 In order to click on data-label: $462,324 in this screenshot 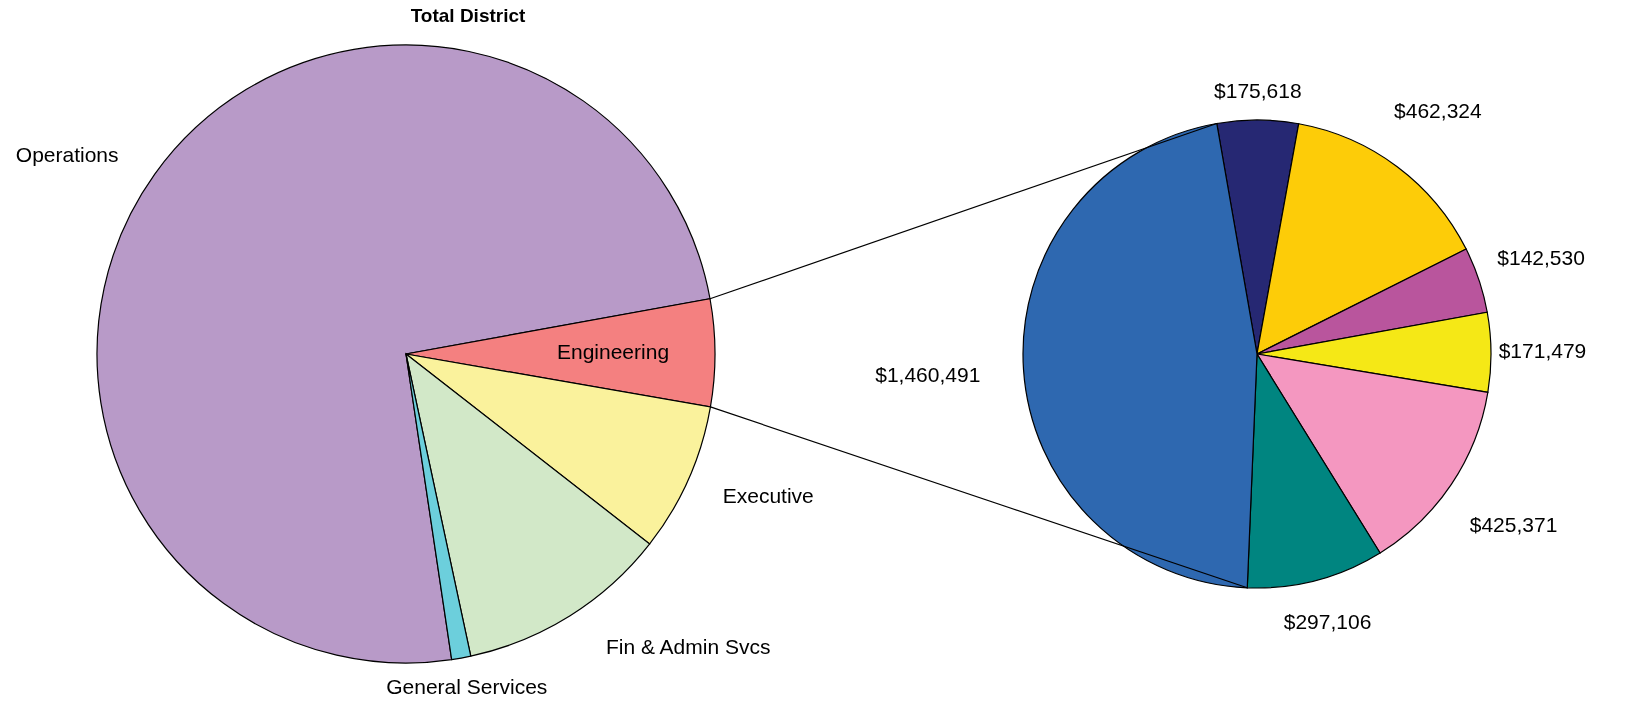, I will do `click(1438, 111)`.